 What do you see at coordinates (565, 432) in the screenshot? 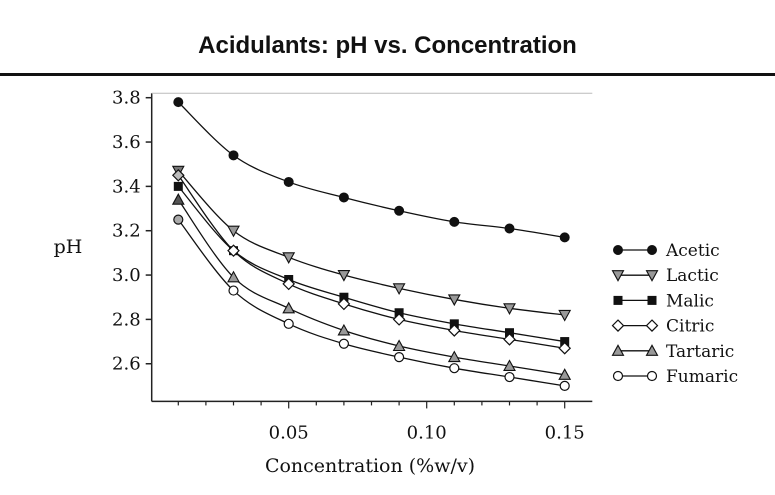
I see `x-tick-label: 0.15` at bounding box center [565, 432].